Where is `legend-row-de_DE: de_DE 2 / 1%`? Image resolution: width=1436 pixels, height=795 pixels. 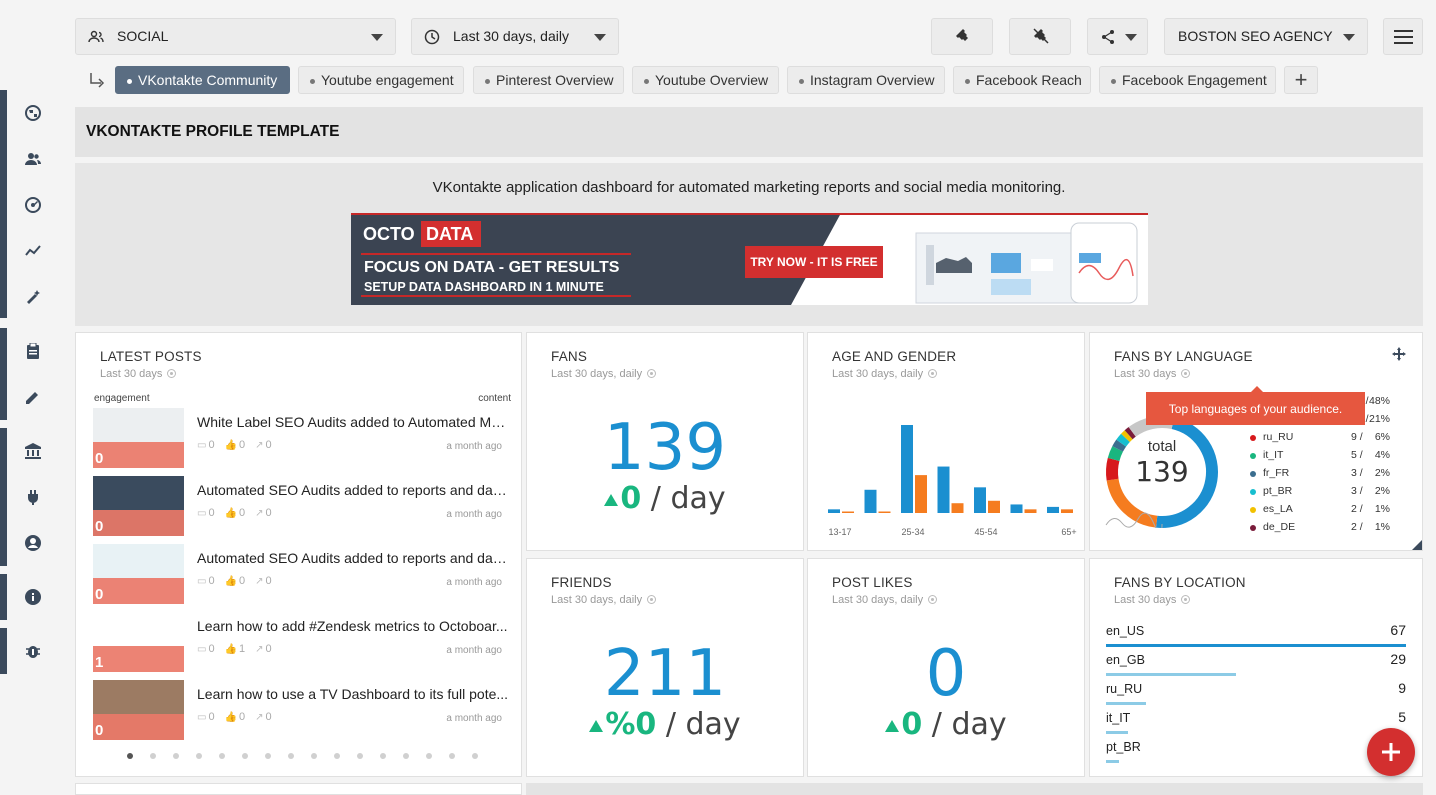
legend-row-de_DE: de_DE 2 / 1% is located at coordinates (1320, 528).